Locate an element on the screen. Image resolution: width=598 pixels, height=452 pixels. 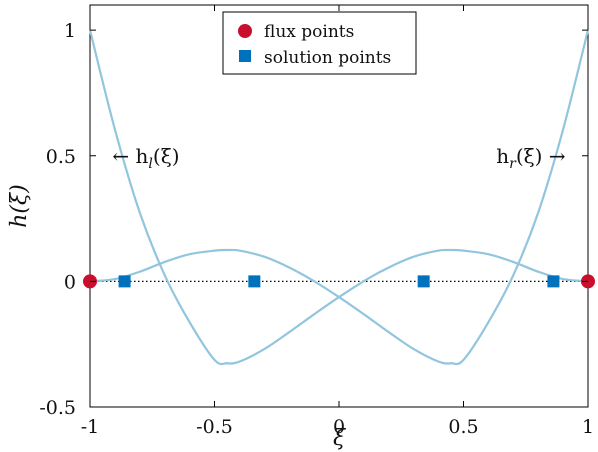
y-tick-label: 0 is located at coordinates (70, 282).